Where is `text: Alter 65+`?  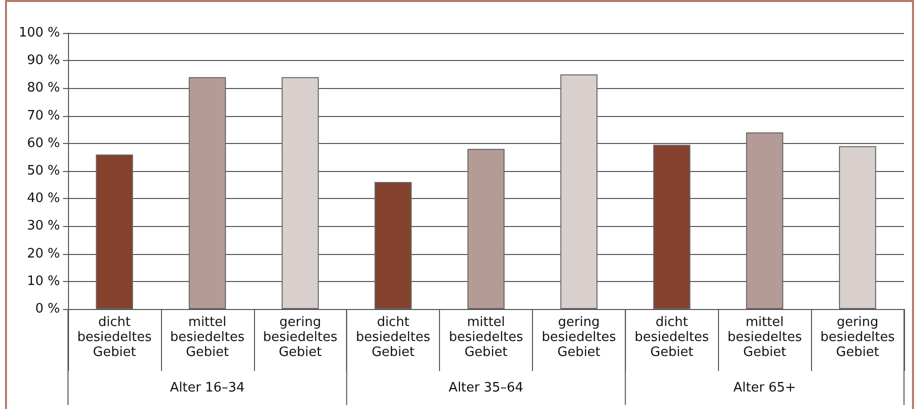 text: Alter 65+ is located at coordinates (764, 388).